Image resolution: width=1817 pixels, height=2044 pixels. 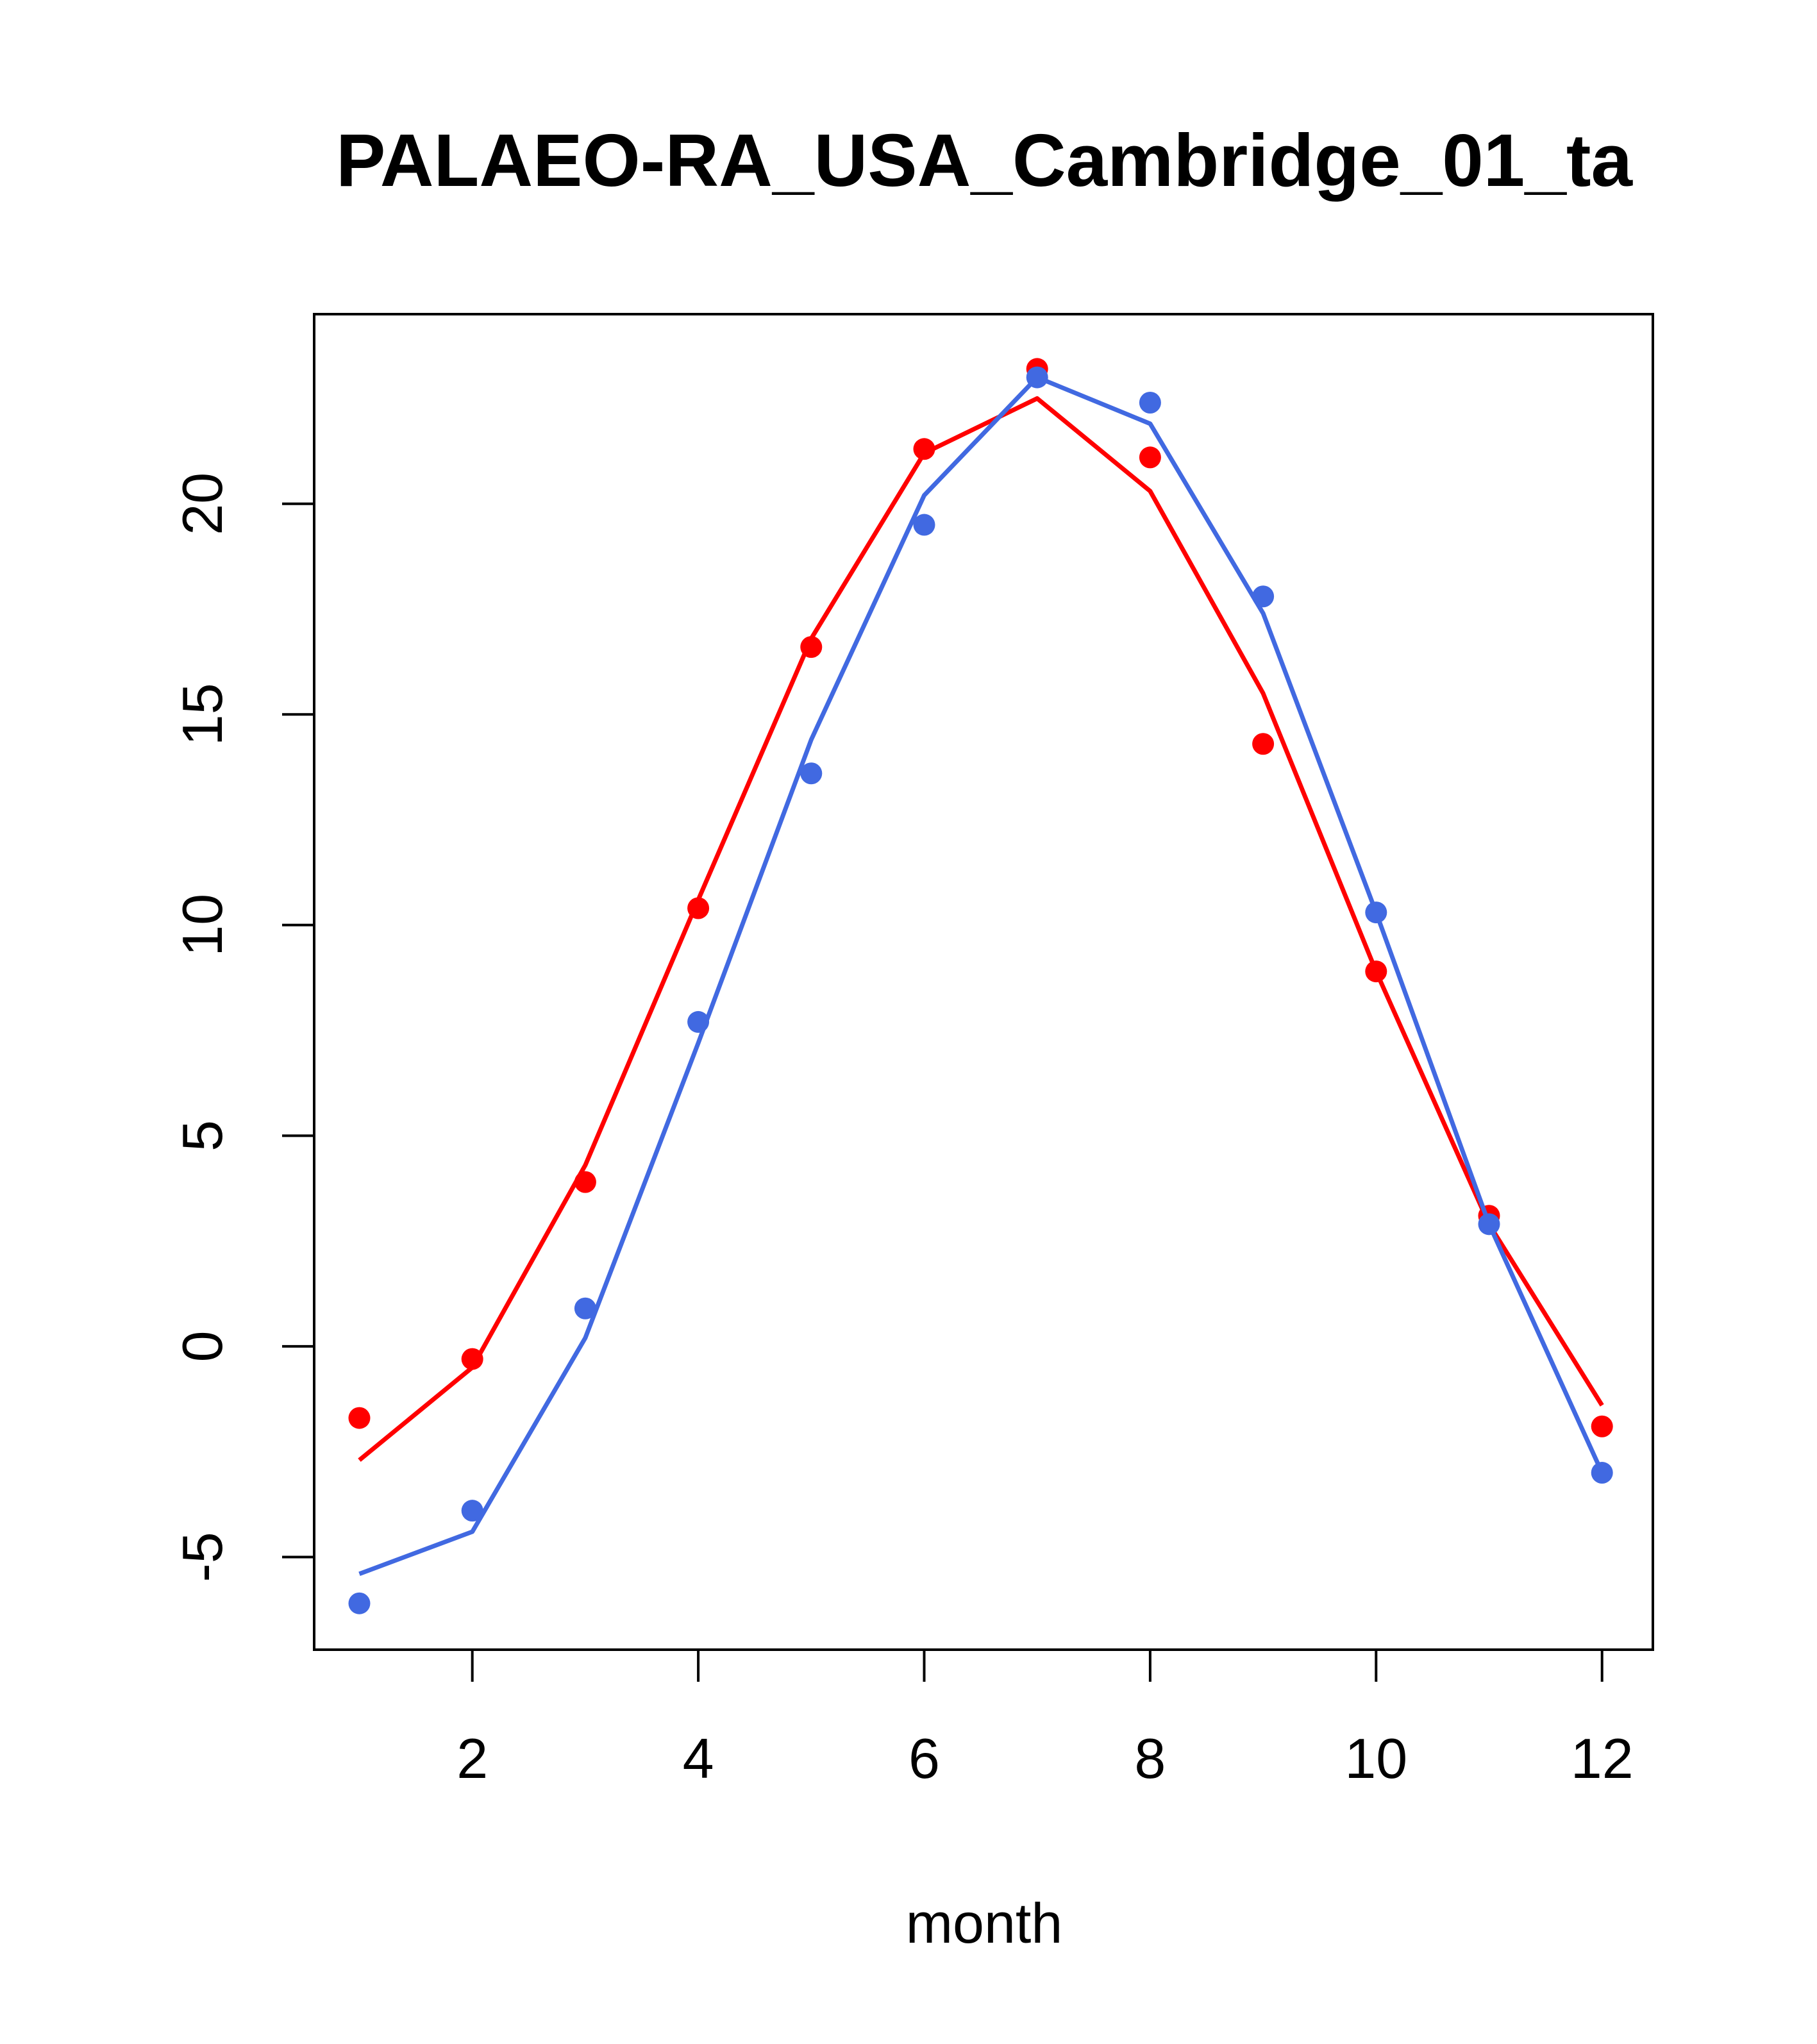 I want to click on x-tick-label: 2, so click(x=472, y=1758).